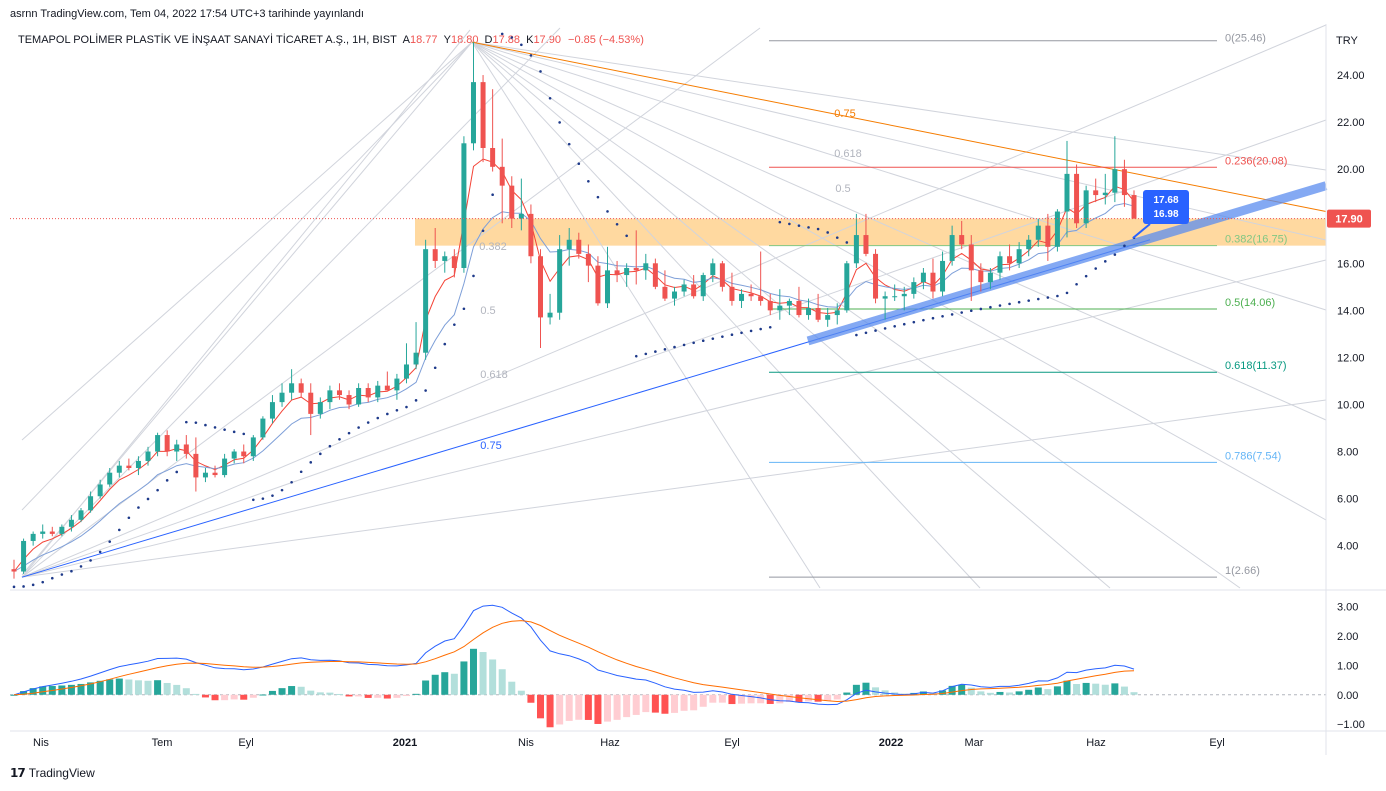 Image resolution: width=1386 pixels, height=791 pixels. I want to click on callout-price-label: 16.98, so click(1165, 214).